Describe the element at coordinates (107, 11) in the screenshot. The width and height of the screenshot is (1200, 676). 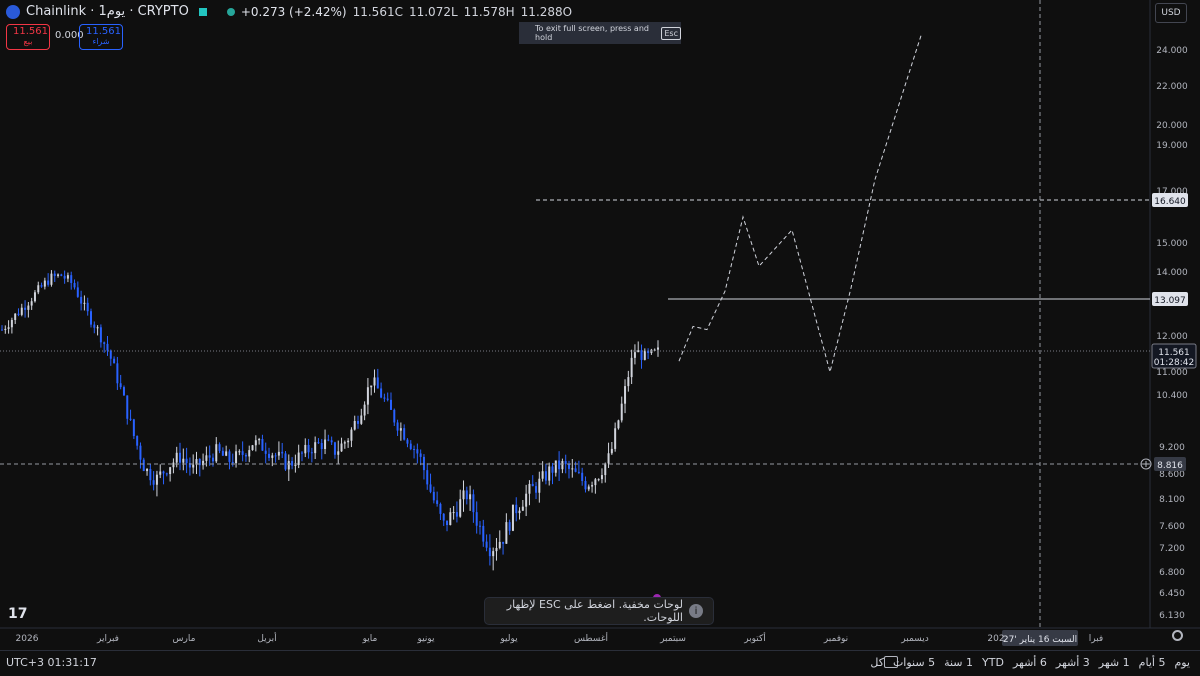
I see `symbol-title: Chainlink · 1يوم · CRYPTO` at that location.